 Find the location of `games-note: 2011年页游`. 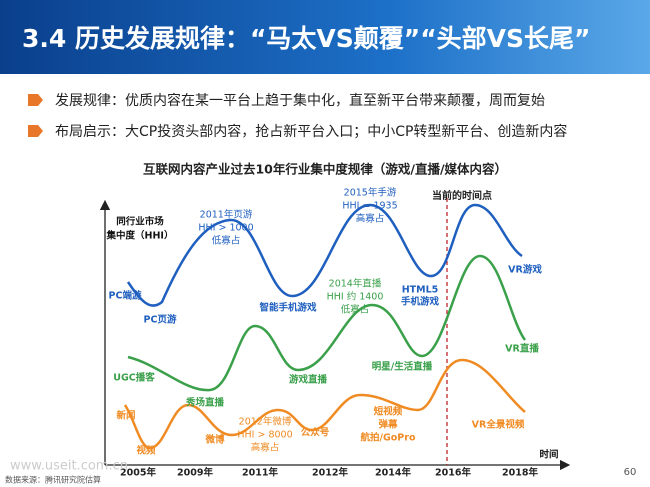

games-note: 2011年页游 is located at coordinates (226, 215).